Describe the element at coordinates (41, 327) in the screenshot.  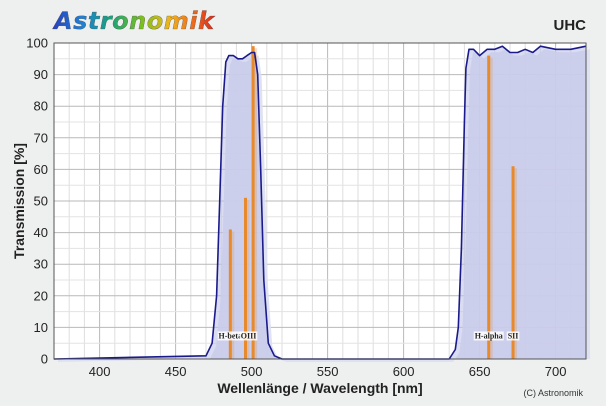
I see `y-tick-label: 10` at that location.